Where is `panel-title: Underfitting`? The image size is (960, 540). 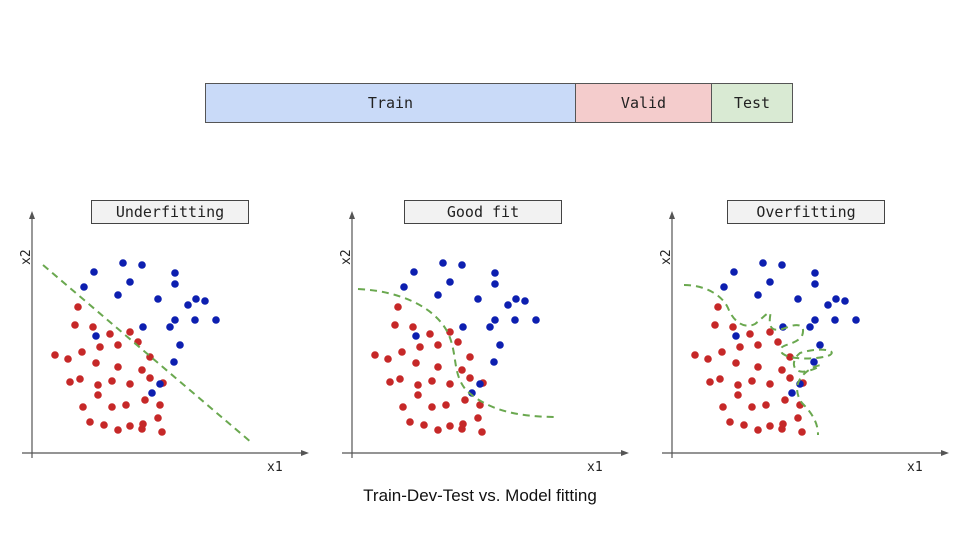 panel-title: Underfitting is located at coordinates (170, 212).